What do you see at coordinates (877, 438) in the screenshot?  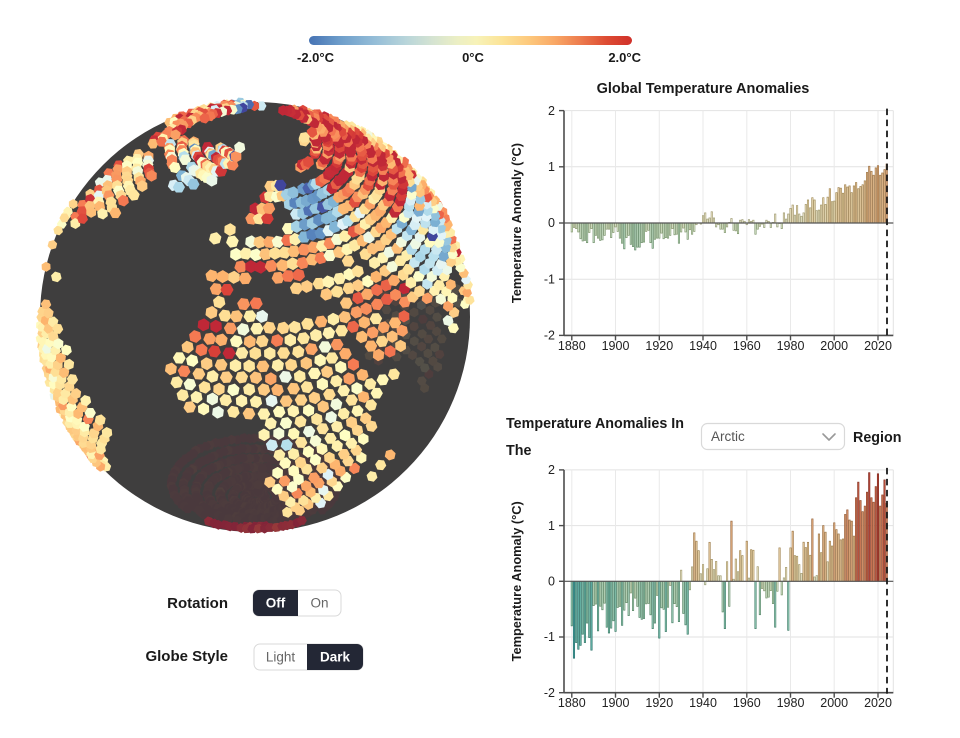 I see `svg-text: Region` at bounding box center [877, 438].